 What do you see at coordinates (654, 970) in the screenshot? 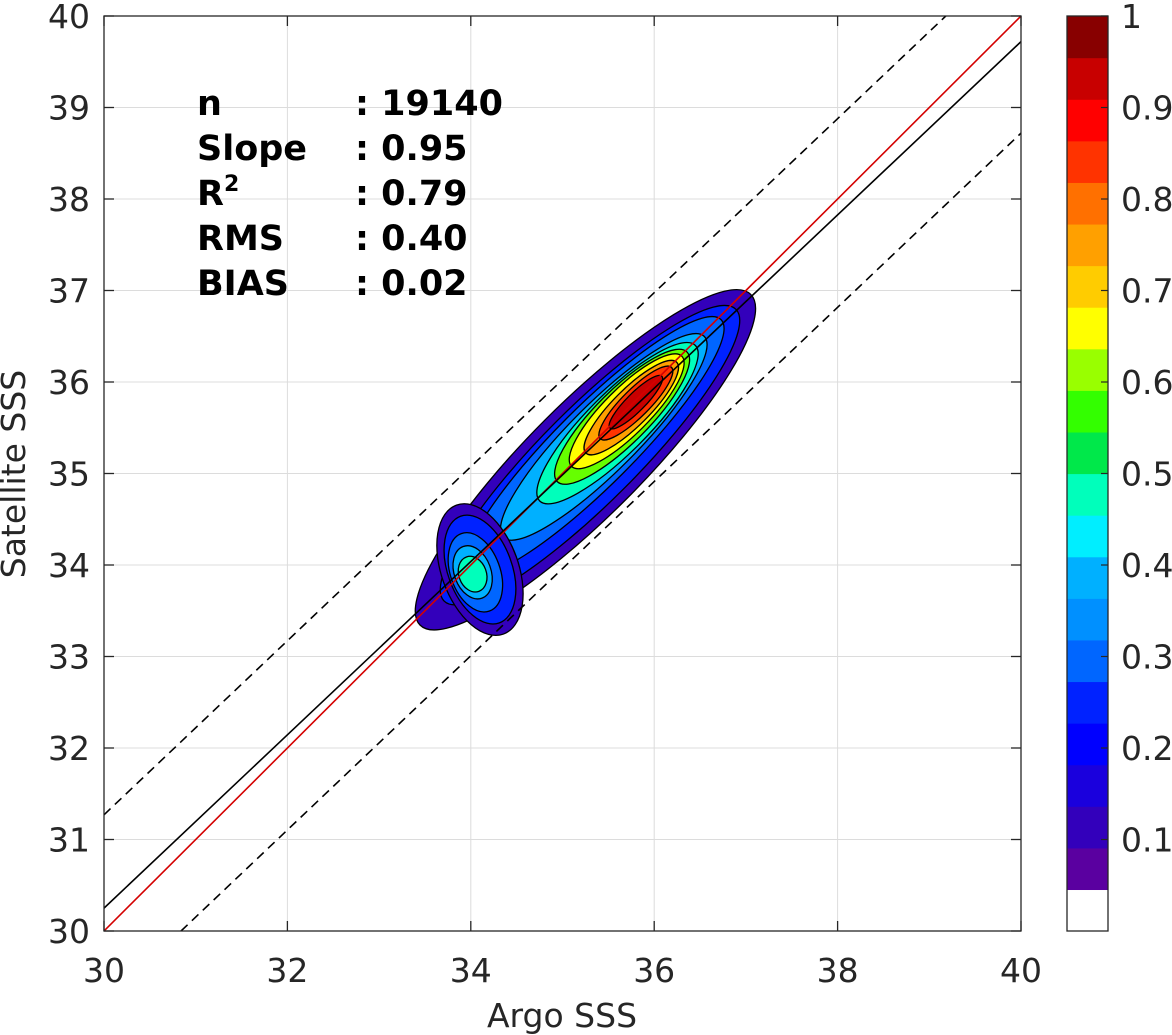
I see `x-tick-label: 36` at bounding box center [654, 970].